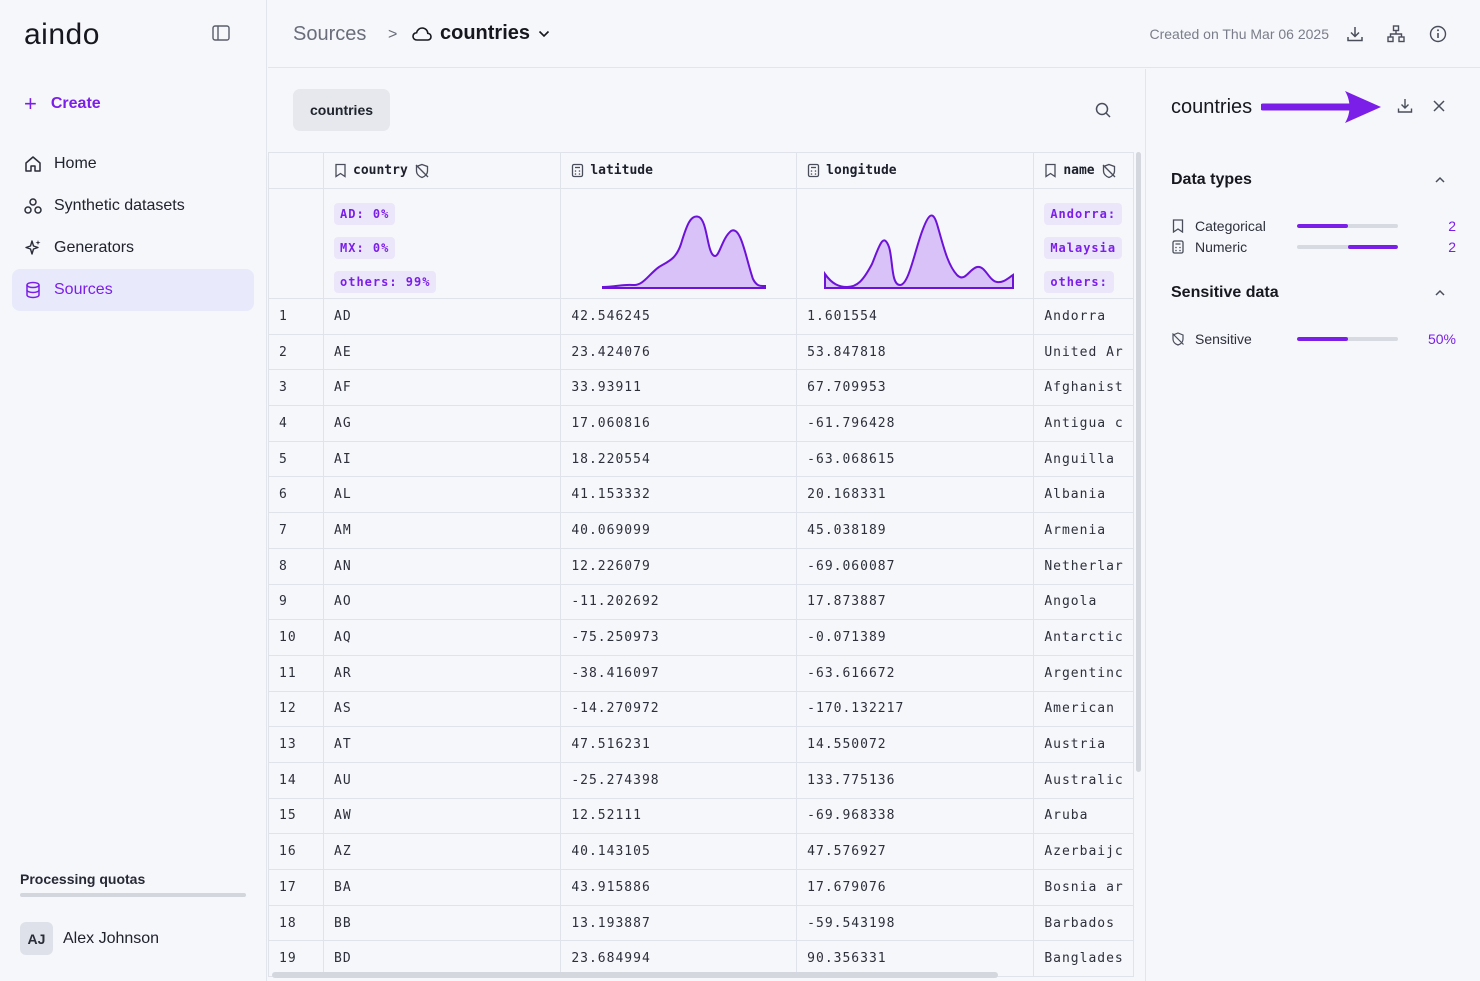  What do you see at coordinates (915, 709) in the screenshot?
I see `table-cell: -170.132217` at bounding box center [915, 709].